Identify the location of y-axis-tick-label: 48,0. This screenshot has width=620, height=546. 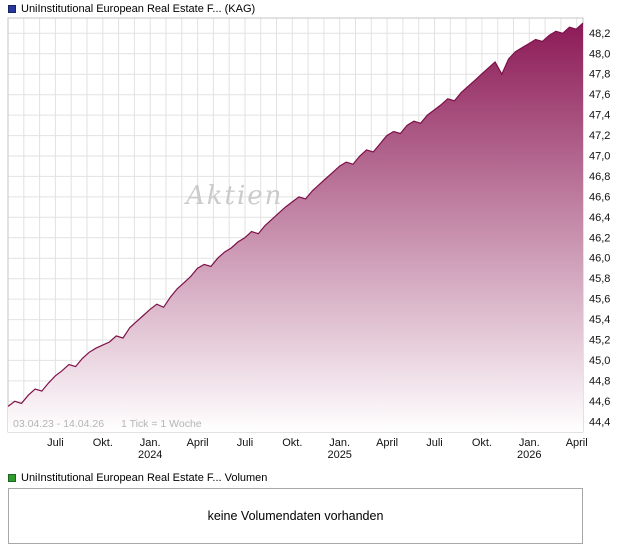
(599, 54).